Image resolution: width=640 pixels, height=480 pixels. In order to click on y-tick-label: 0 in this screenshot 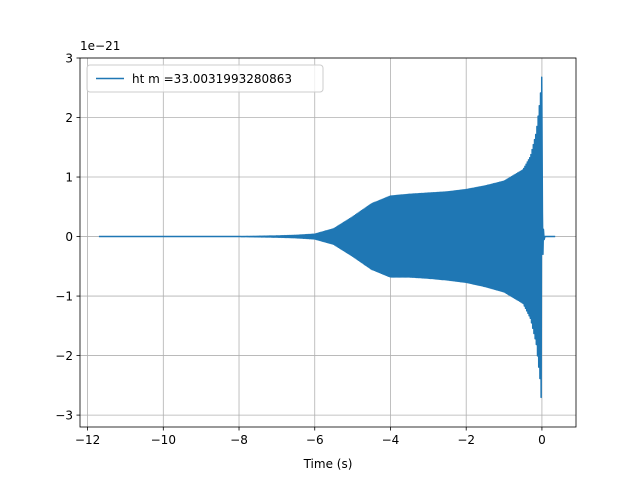, I will do `click(69, 237)`.